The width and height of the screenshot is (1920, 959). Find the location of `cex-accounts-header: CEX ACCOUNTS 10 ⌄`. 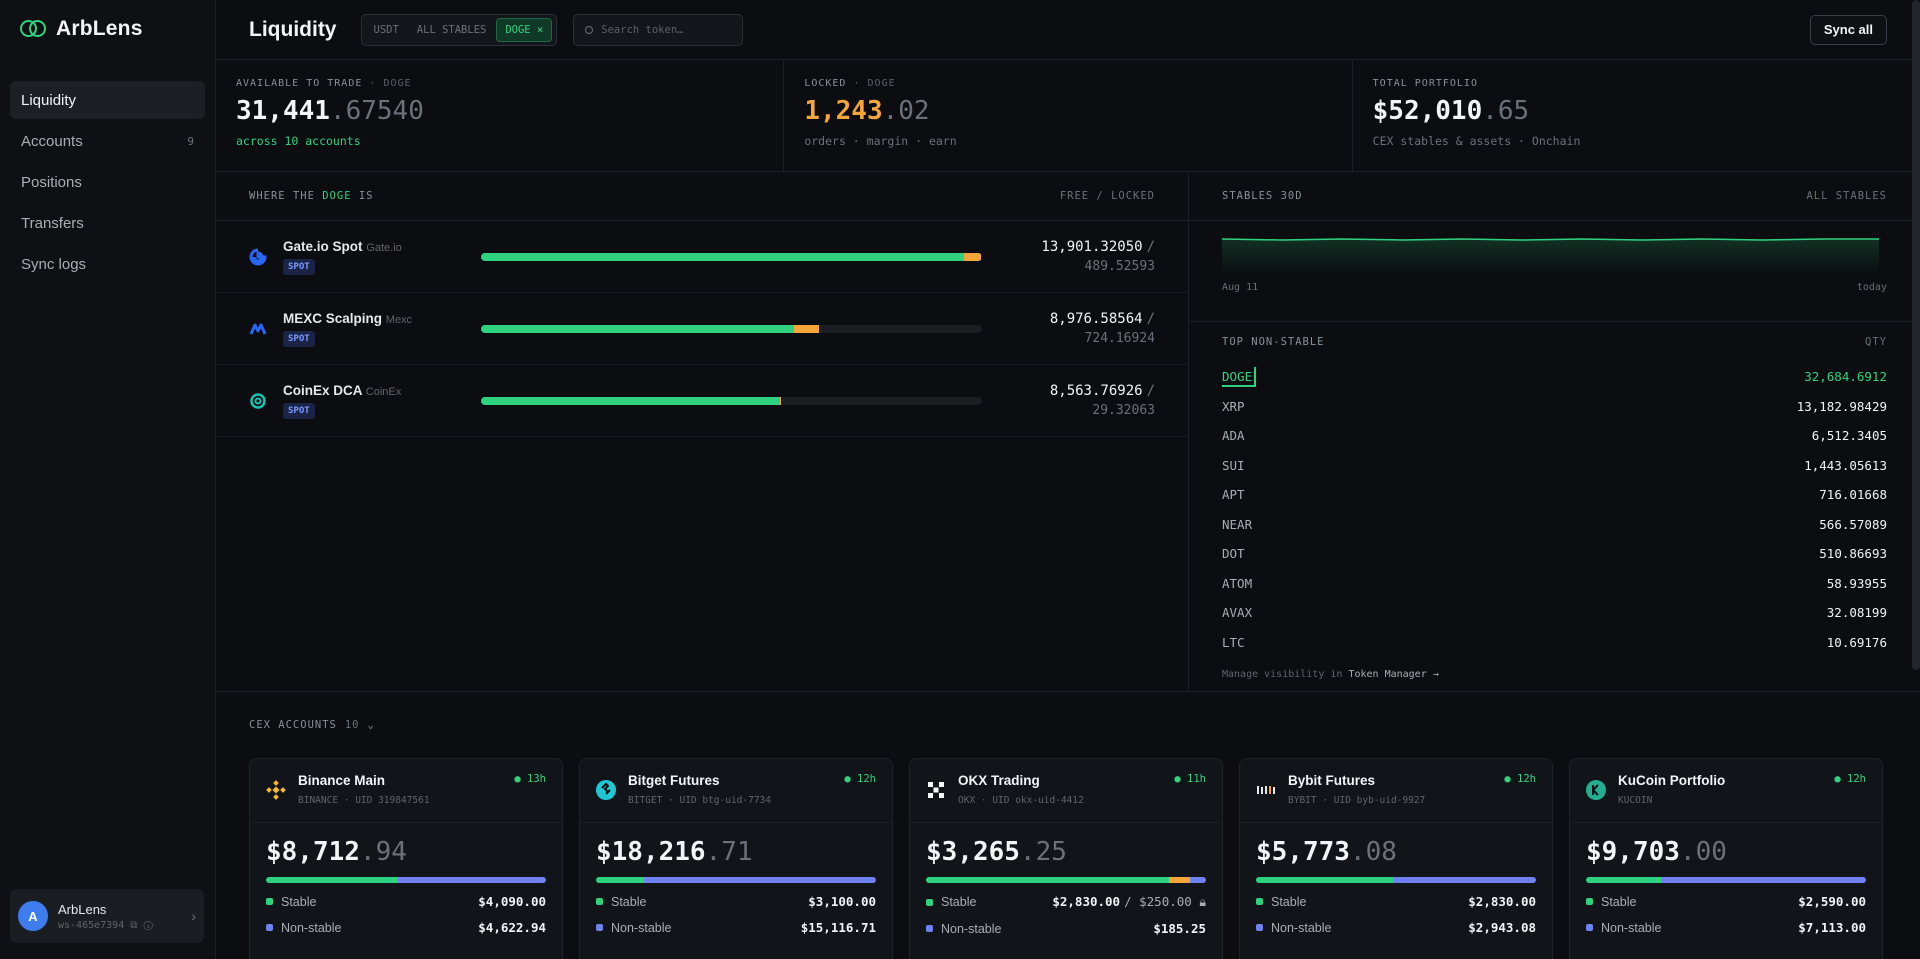

cex-accounts-header: CEX ACCOUNTS 10 ⌄ is located at coordinates (312, 725).